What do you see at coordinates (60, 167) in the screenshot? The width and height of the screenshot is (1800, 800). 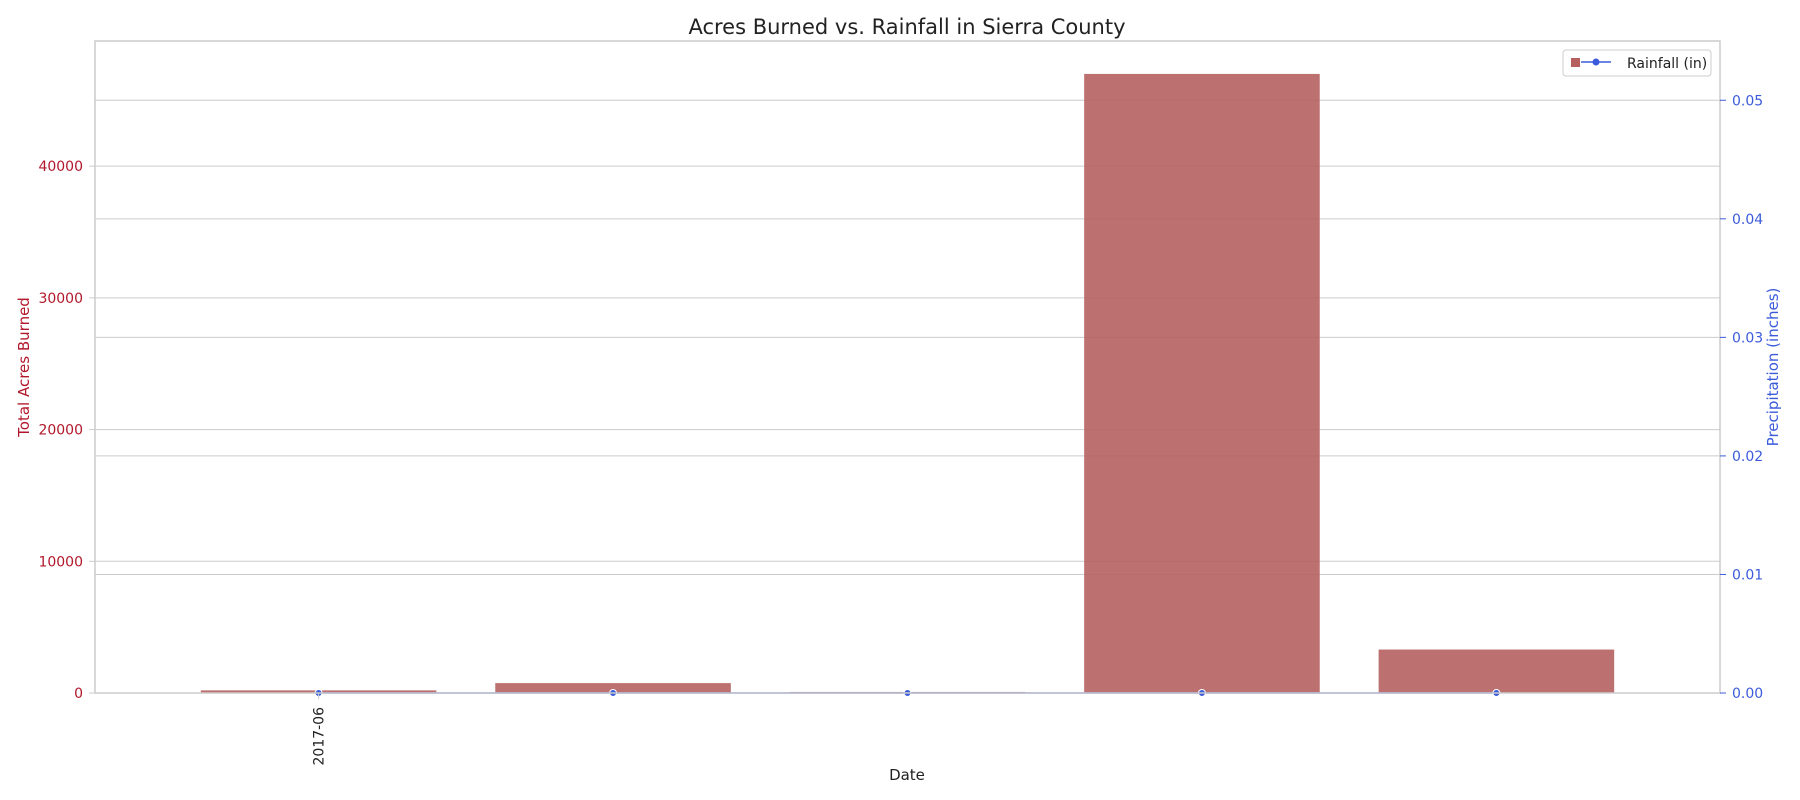 I see `y-left-tick-label: 40000` at bounding box center [60, 167].